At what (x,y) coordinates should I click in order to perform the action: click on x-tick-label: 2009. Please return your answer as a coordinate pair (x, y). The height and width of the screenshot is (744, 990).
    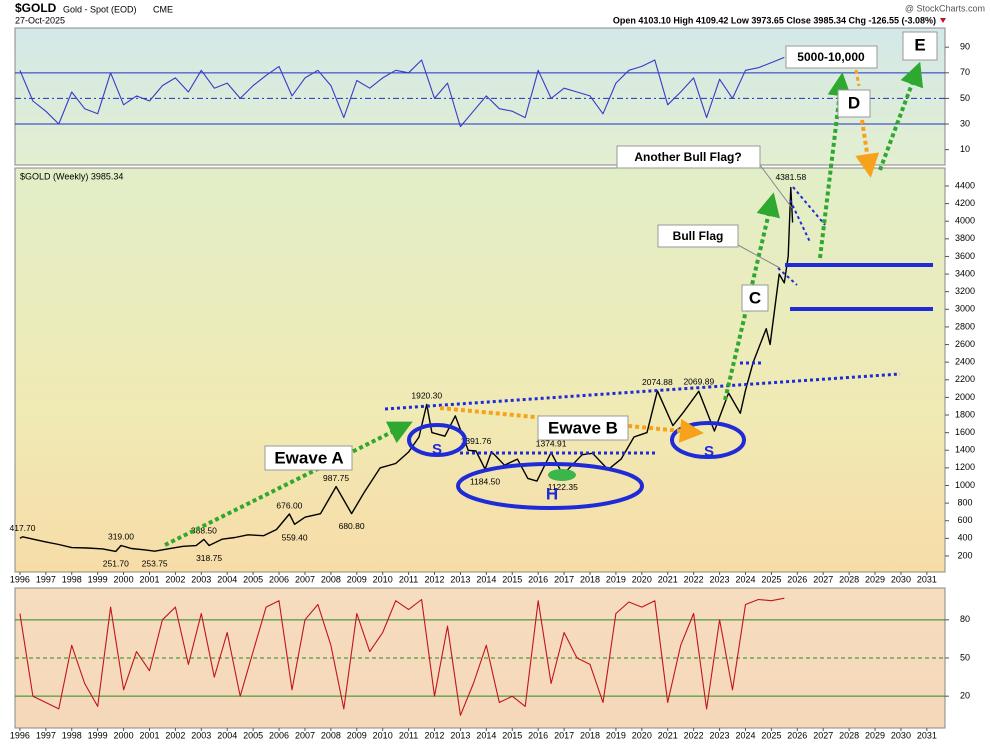
    Looking at the image, I should click on (357, 735).